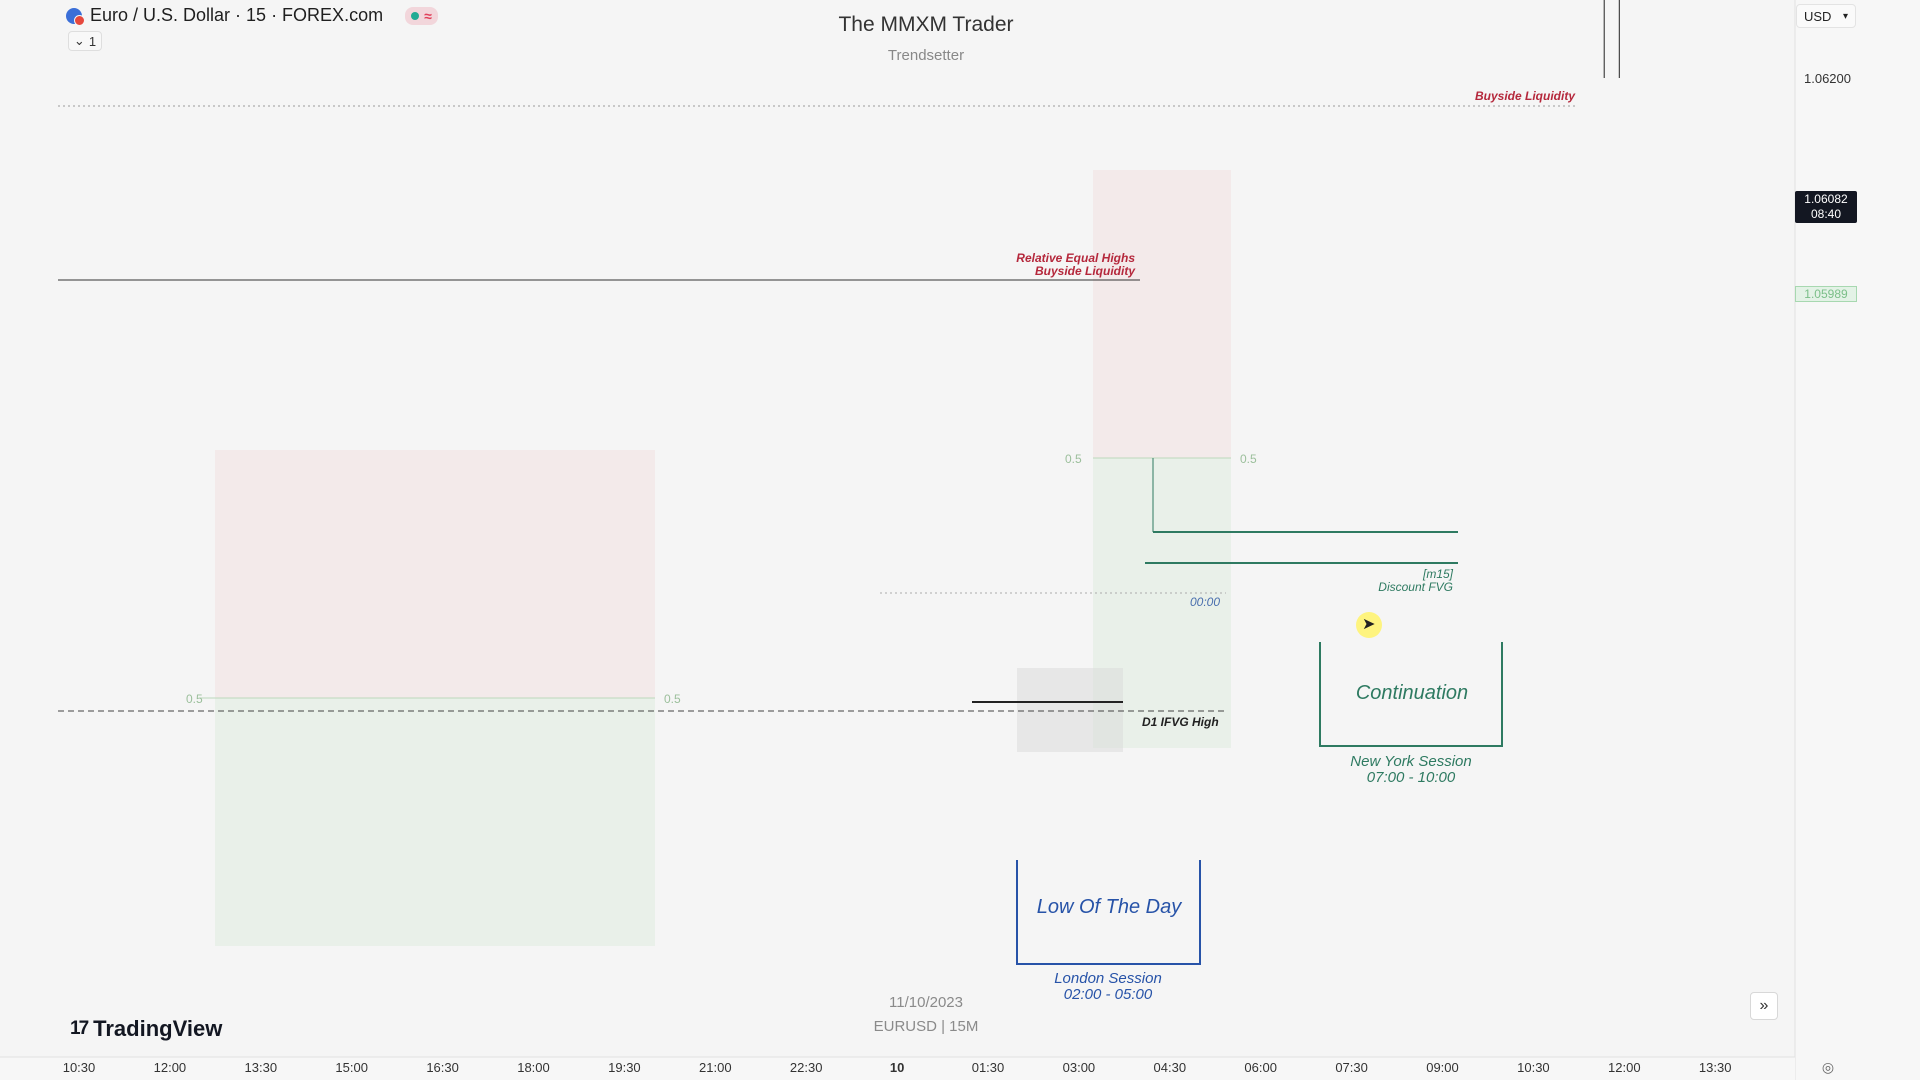 Image resolution: width=1920 pixels, height=1080 pixels. What do you see at coordinates (988, 1067) in the screenshot?
I see `x-tick-label: 01:30` at bounding box center [988, 1067].